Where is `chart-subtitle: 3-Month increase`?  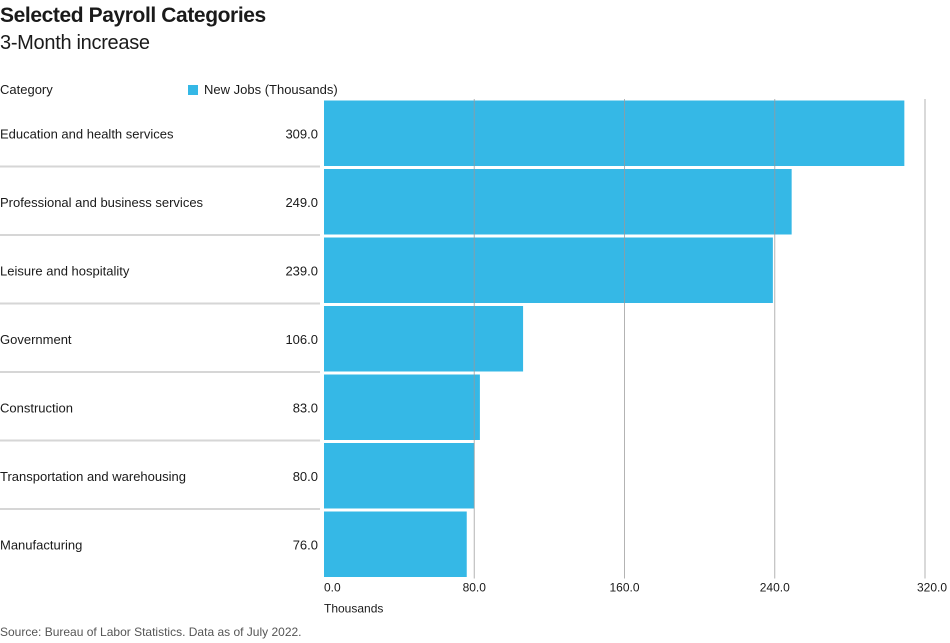 chart-subtitle: 3-Month increase is located at coordinates (75, 43).